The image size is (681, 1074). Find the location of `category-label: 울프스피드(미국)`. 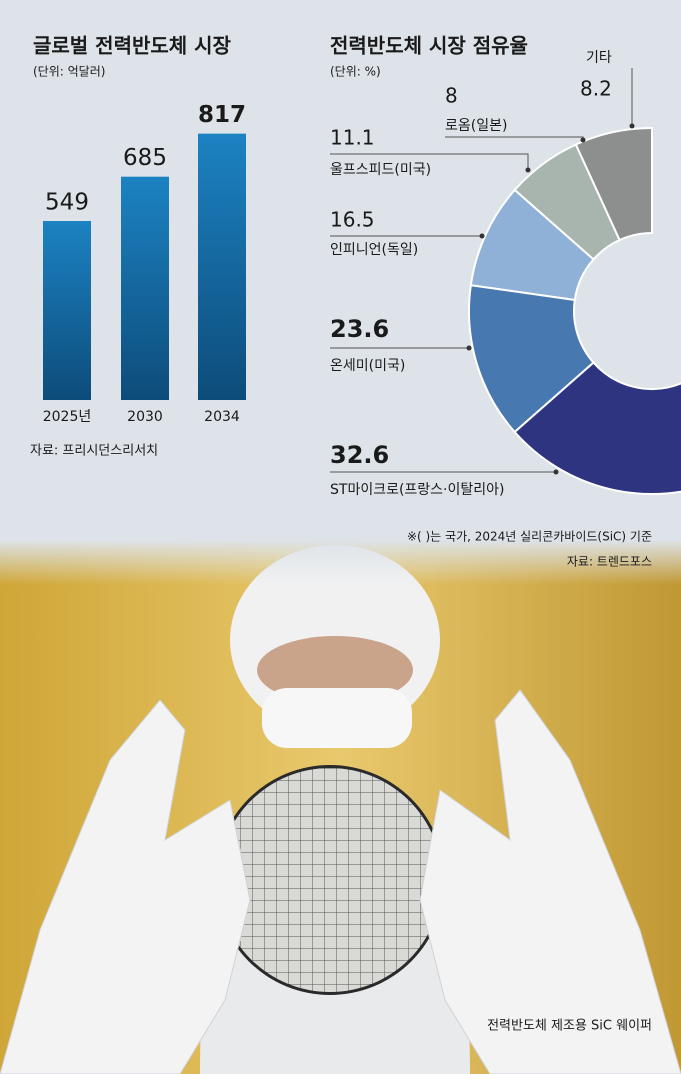

category-label: 울프스피드(미국) is located at coordinates (380, 170).